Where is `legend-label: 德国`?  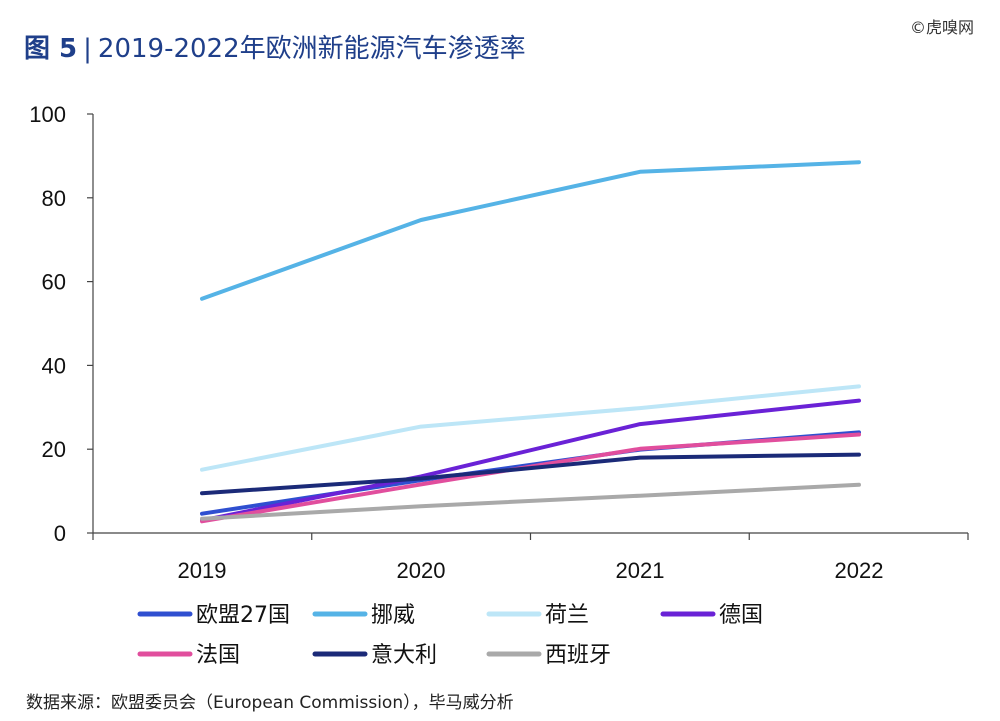 legend-label: 德国 is located at coordinates (741, 615).